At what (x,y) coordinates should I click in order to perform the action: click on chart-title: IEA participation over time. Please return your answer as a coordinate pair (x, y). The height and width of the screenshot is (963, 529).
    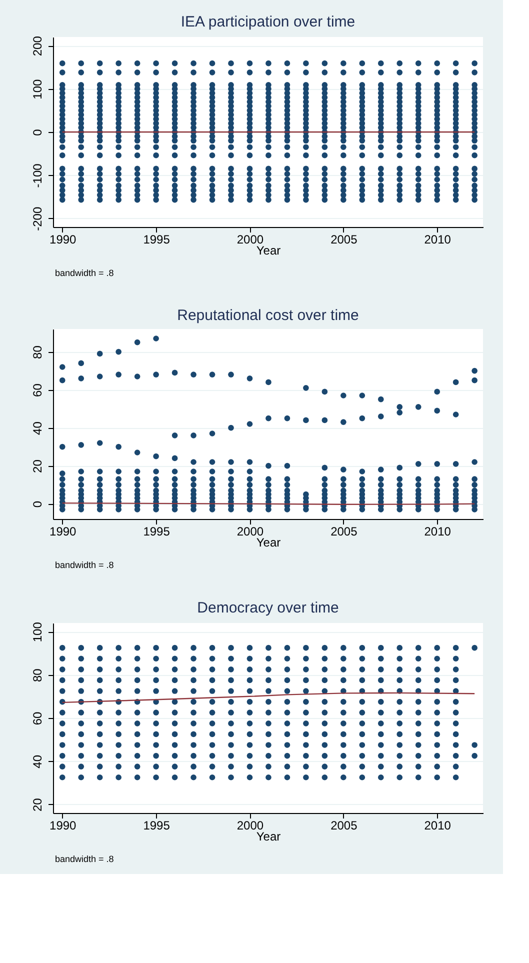
    Looking at the image, I should click on (268, 22).